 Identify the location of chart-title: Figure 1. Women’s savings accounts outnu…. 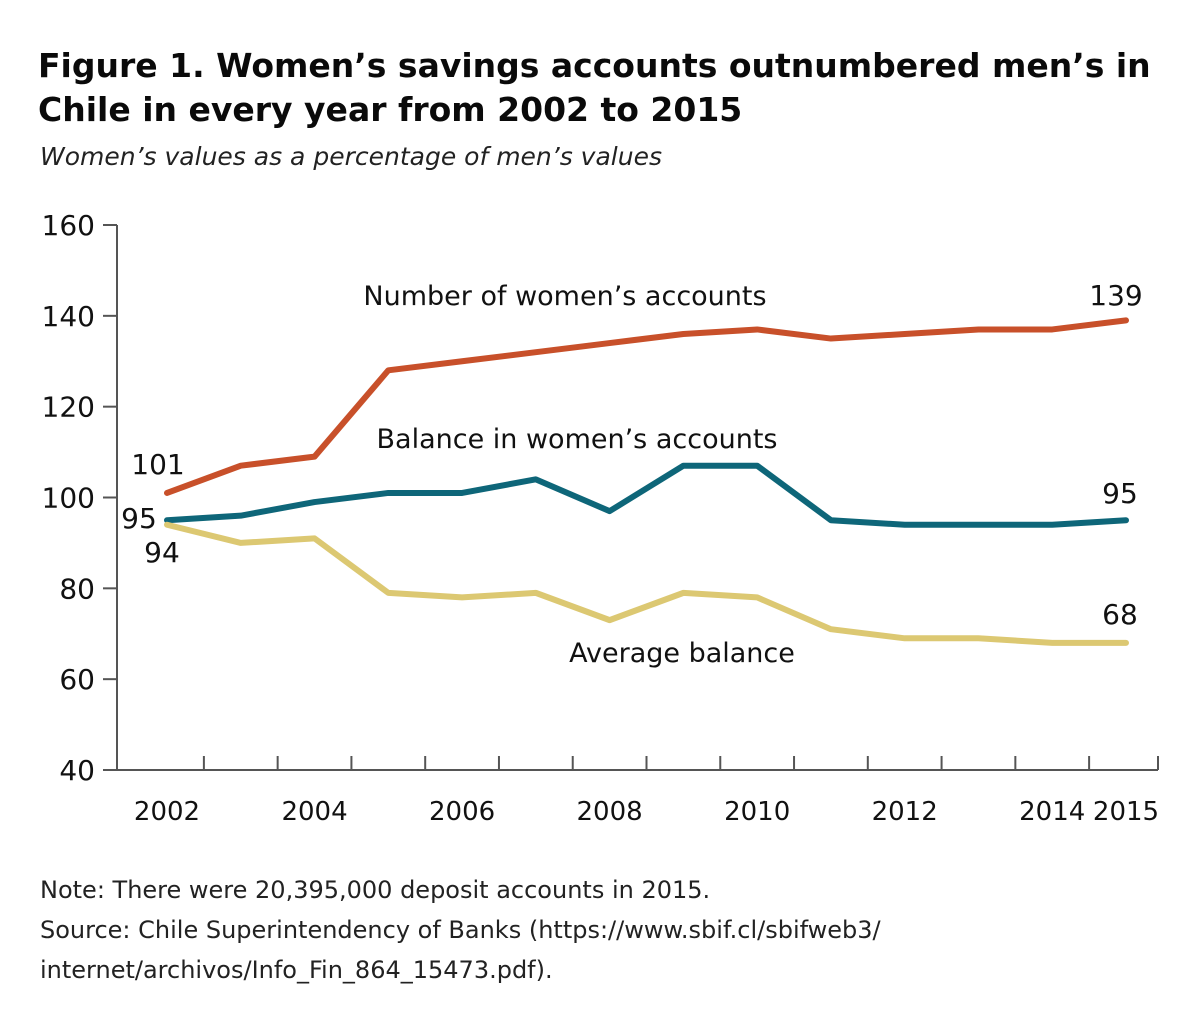
(594, 87).